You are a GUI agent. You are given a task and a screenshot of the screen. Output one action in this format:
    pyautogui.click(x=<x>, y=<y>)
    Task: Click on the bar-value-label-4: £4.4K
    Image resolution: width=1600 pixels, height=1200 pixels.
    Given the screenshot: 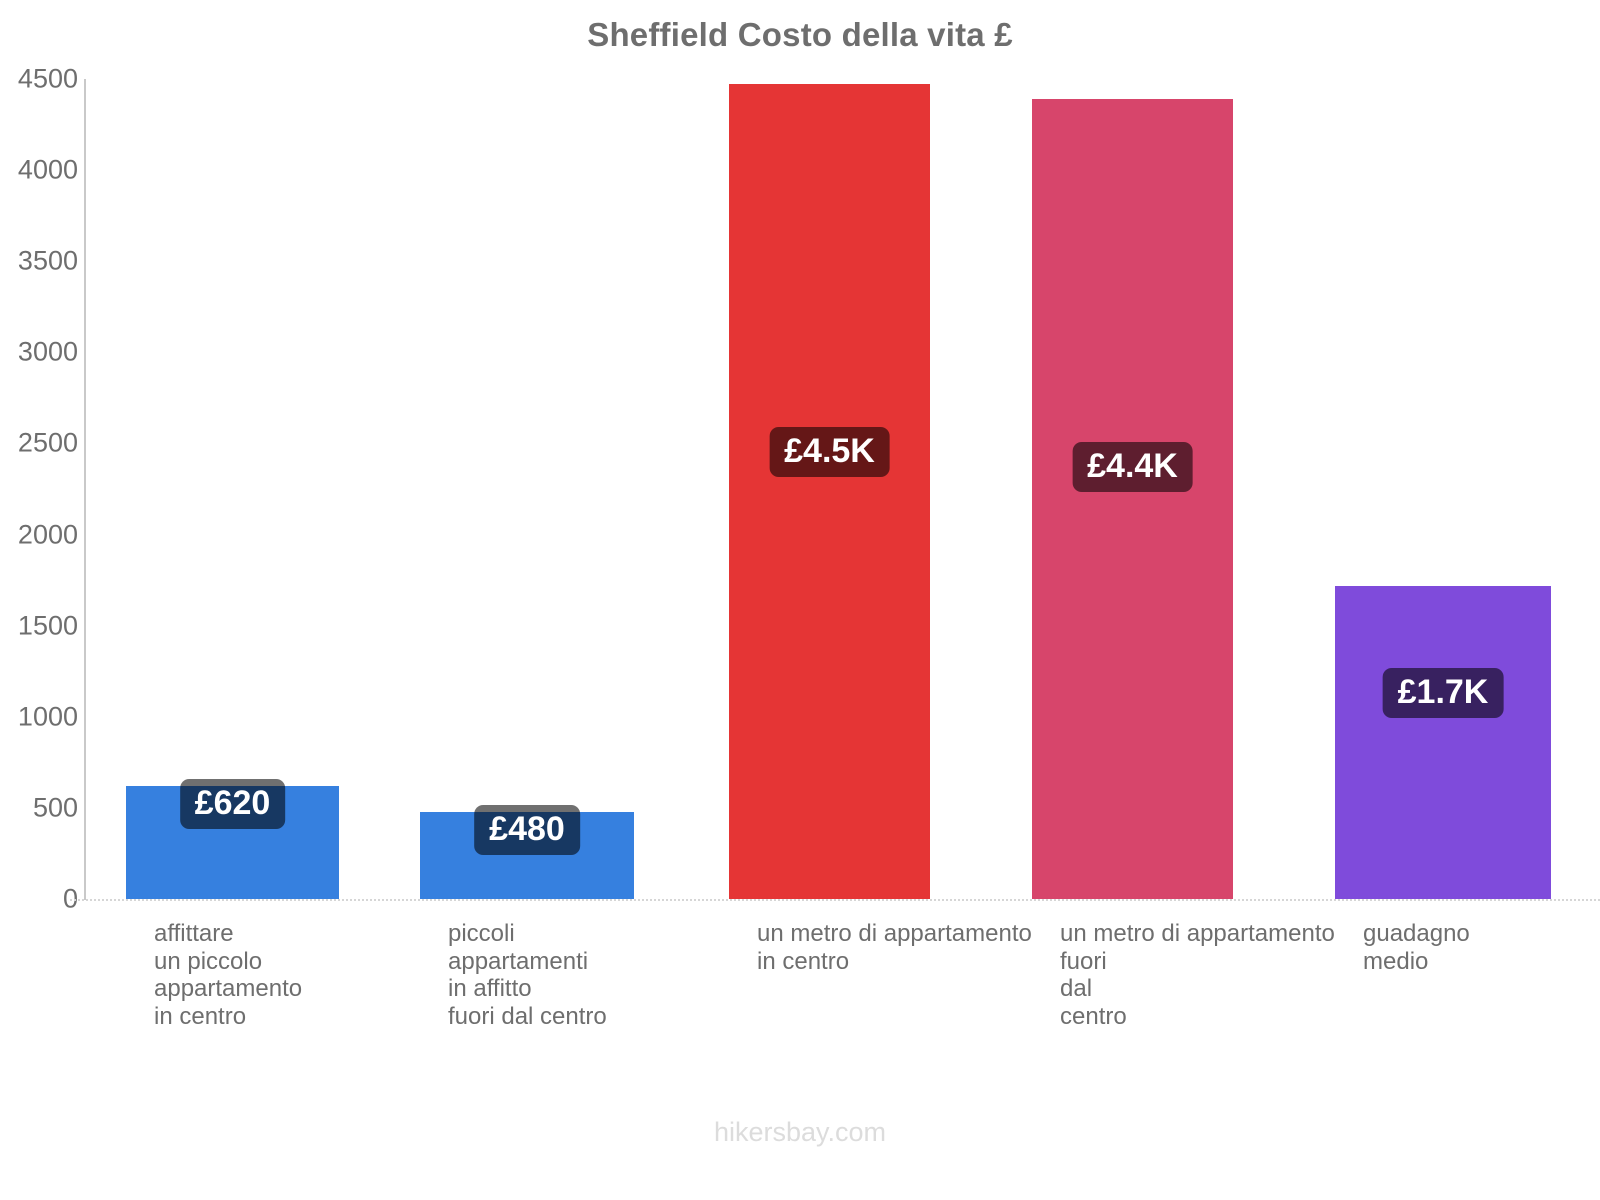 What is the action you would take?
    pyautogui.click(x=1132, y=467)
    